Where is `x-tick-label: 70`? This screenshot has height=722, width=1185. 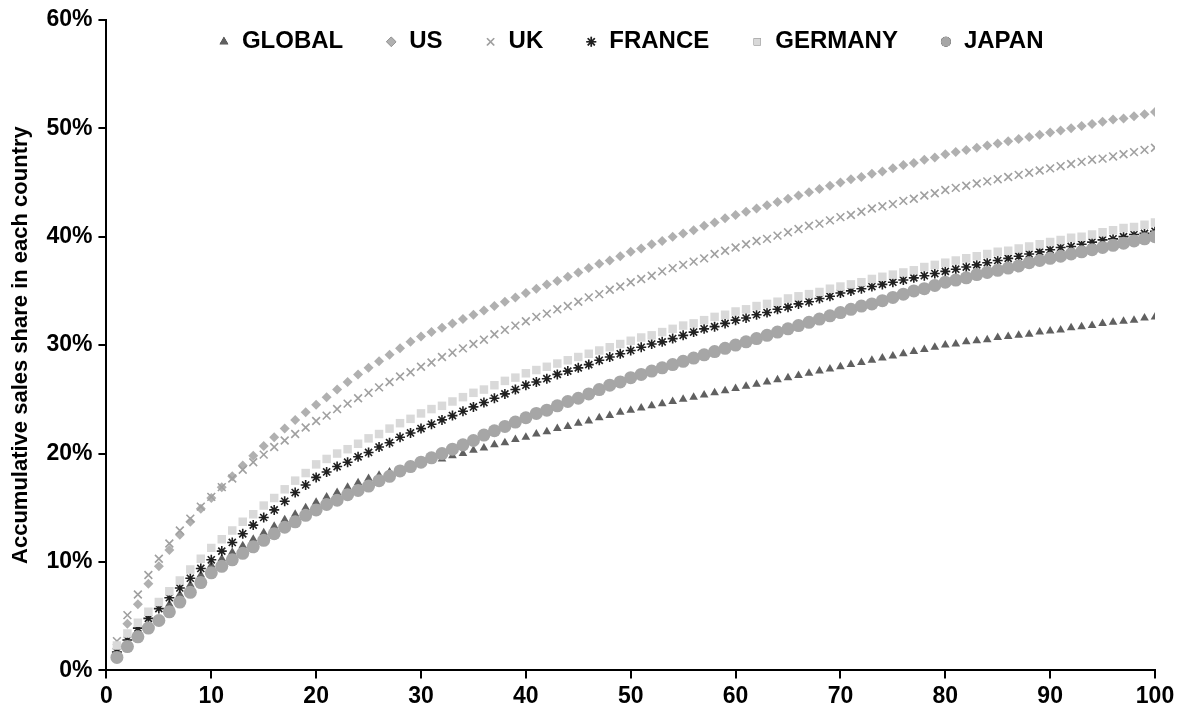 x-tick-label: 70 is located at coordinates (840, 694).